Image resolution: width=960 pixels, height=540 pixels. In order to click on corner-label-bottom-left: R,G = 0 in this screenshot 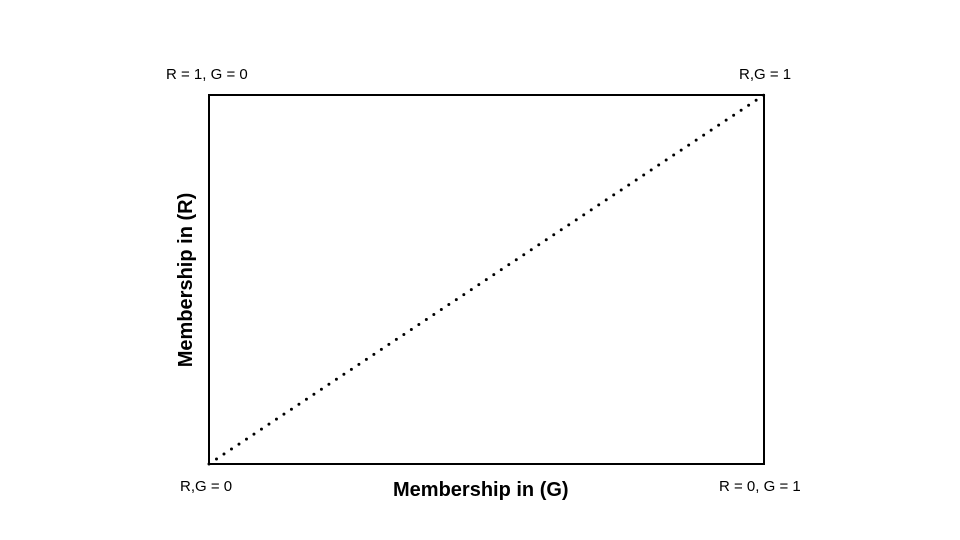, I will do `click(206, 486)`.